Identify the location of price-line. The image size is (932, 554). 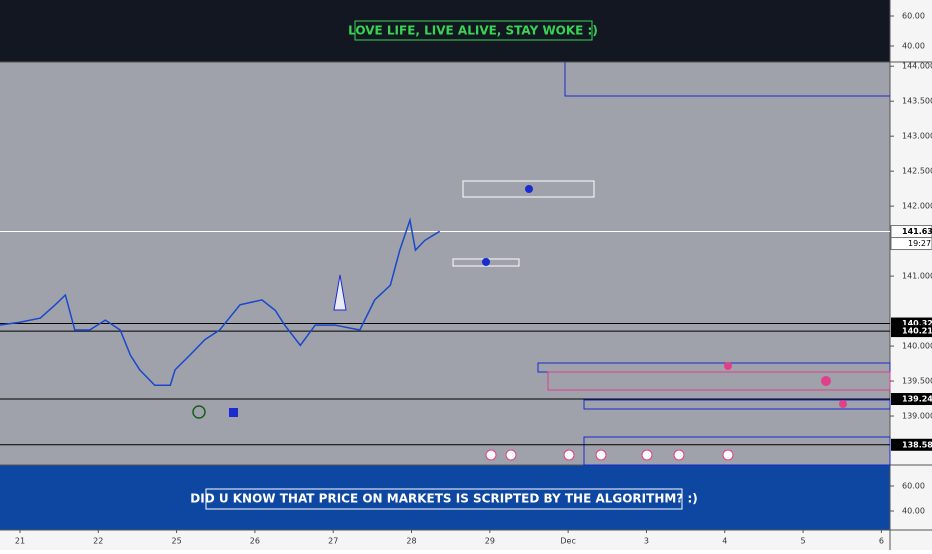
(220, 301).